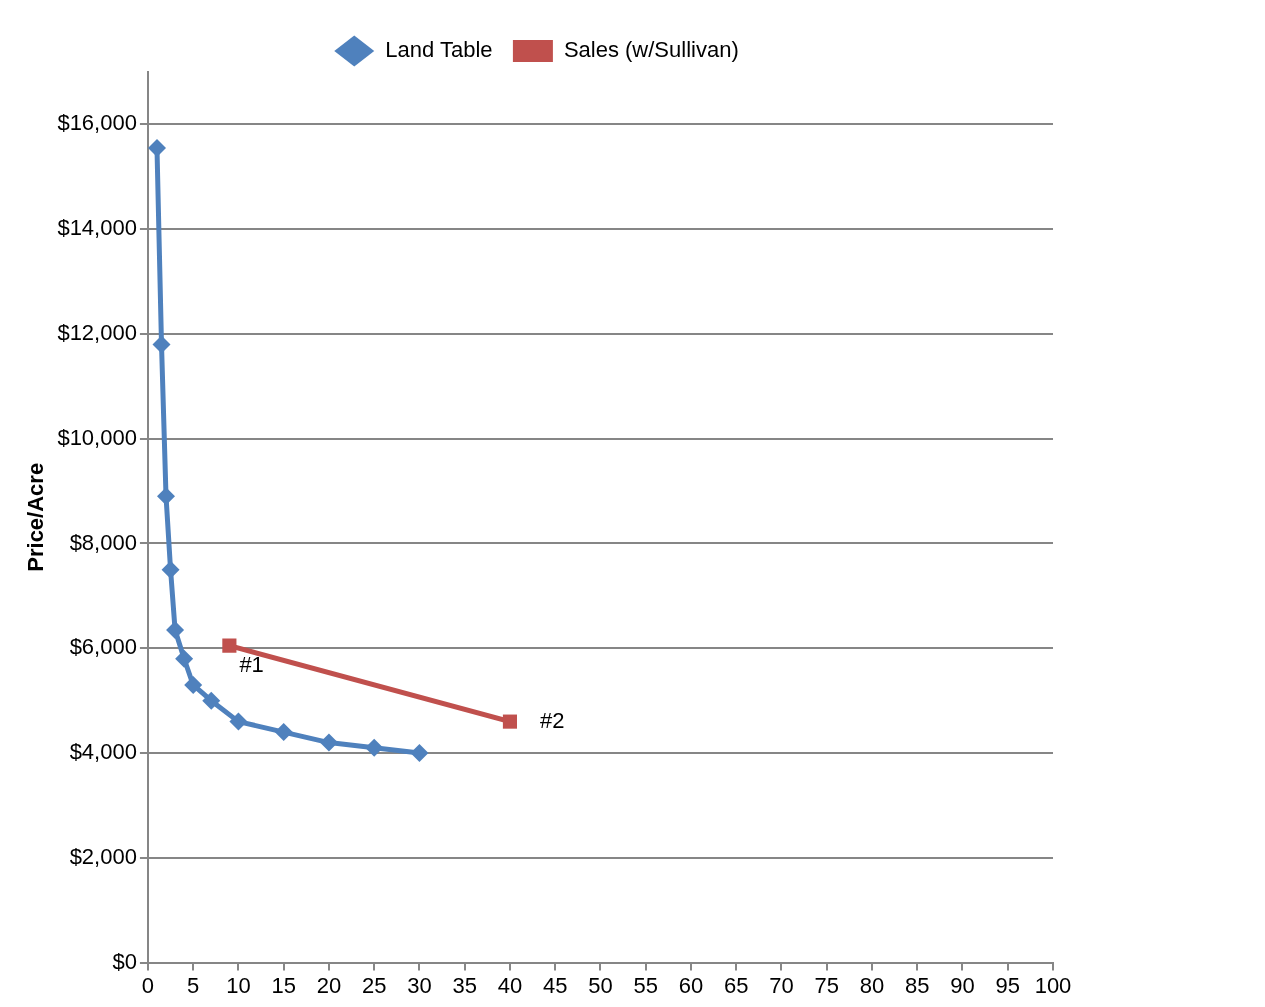 The width and height of the screenshot is (1265, 1007). Describe the element at coordinates (691, 985) in the screenshot. I see `x-tick-label: 60` at that location.